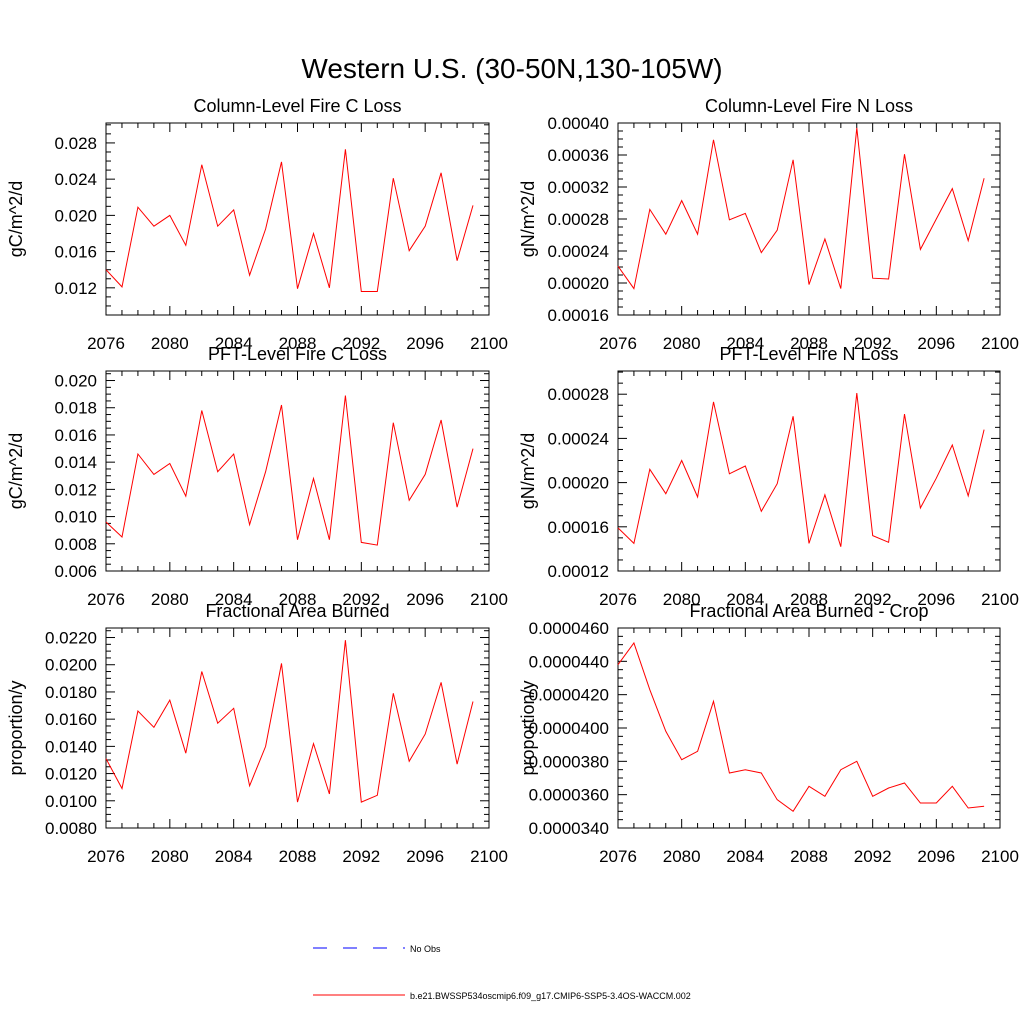 The height and width of the screenshot is (1029, 1024). What do you see at coordinates (578, 123) in the screenshot?
I see `y-tick-label: 0.00040` at bounding box center [578, 123].